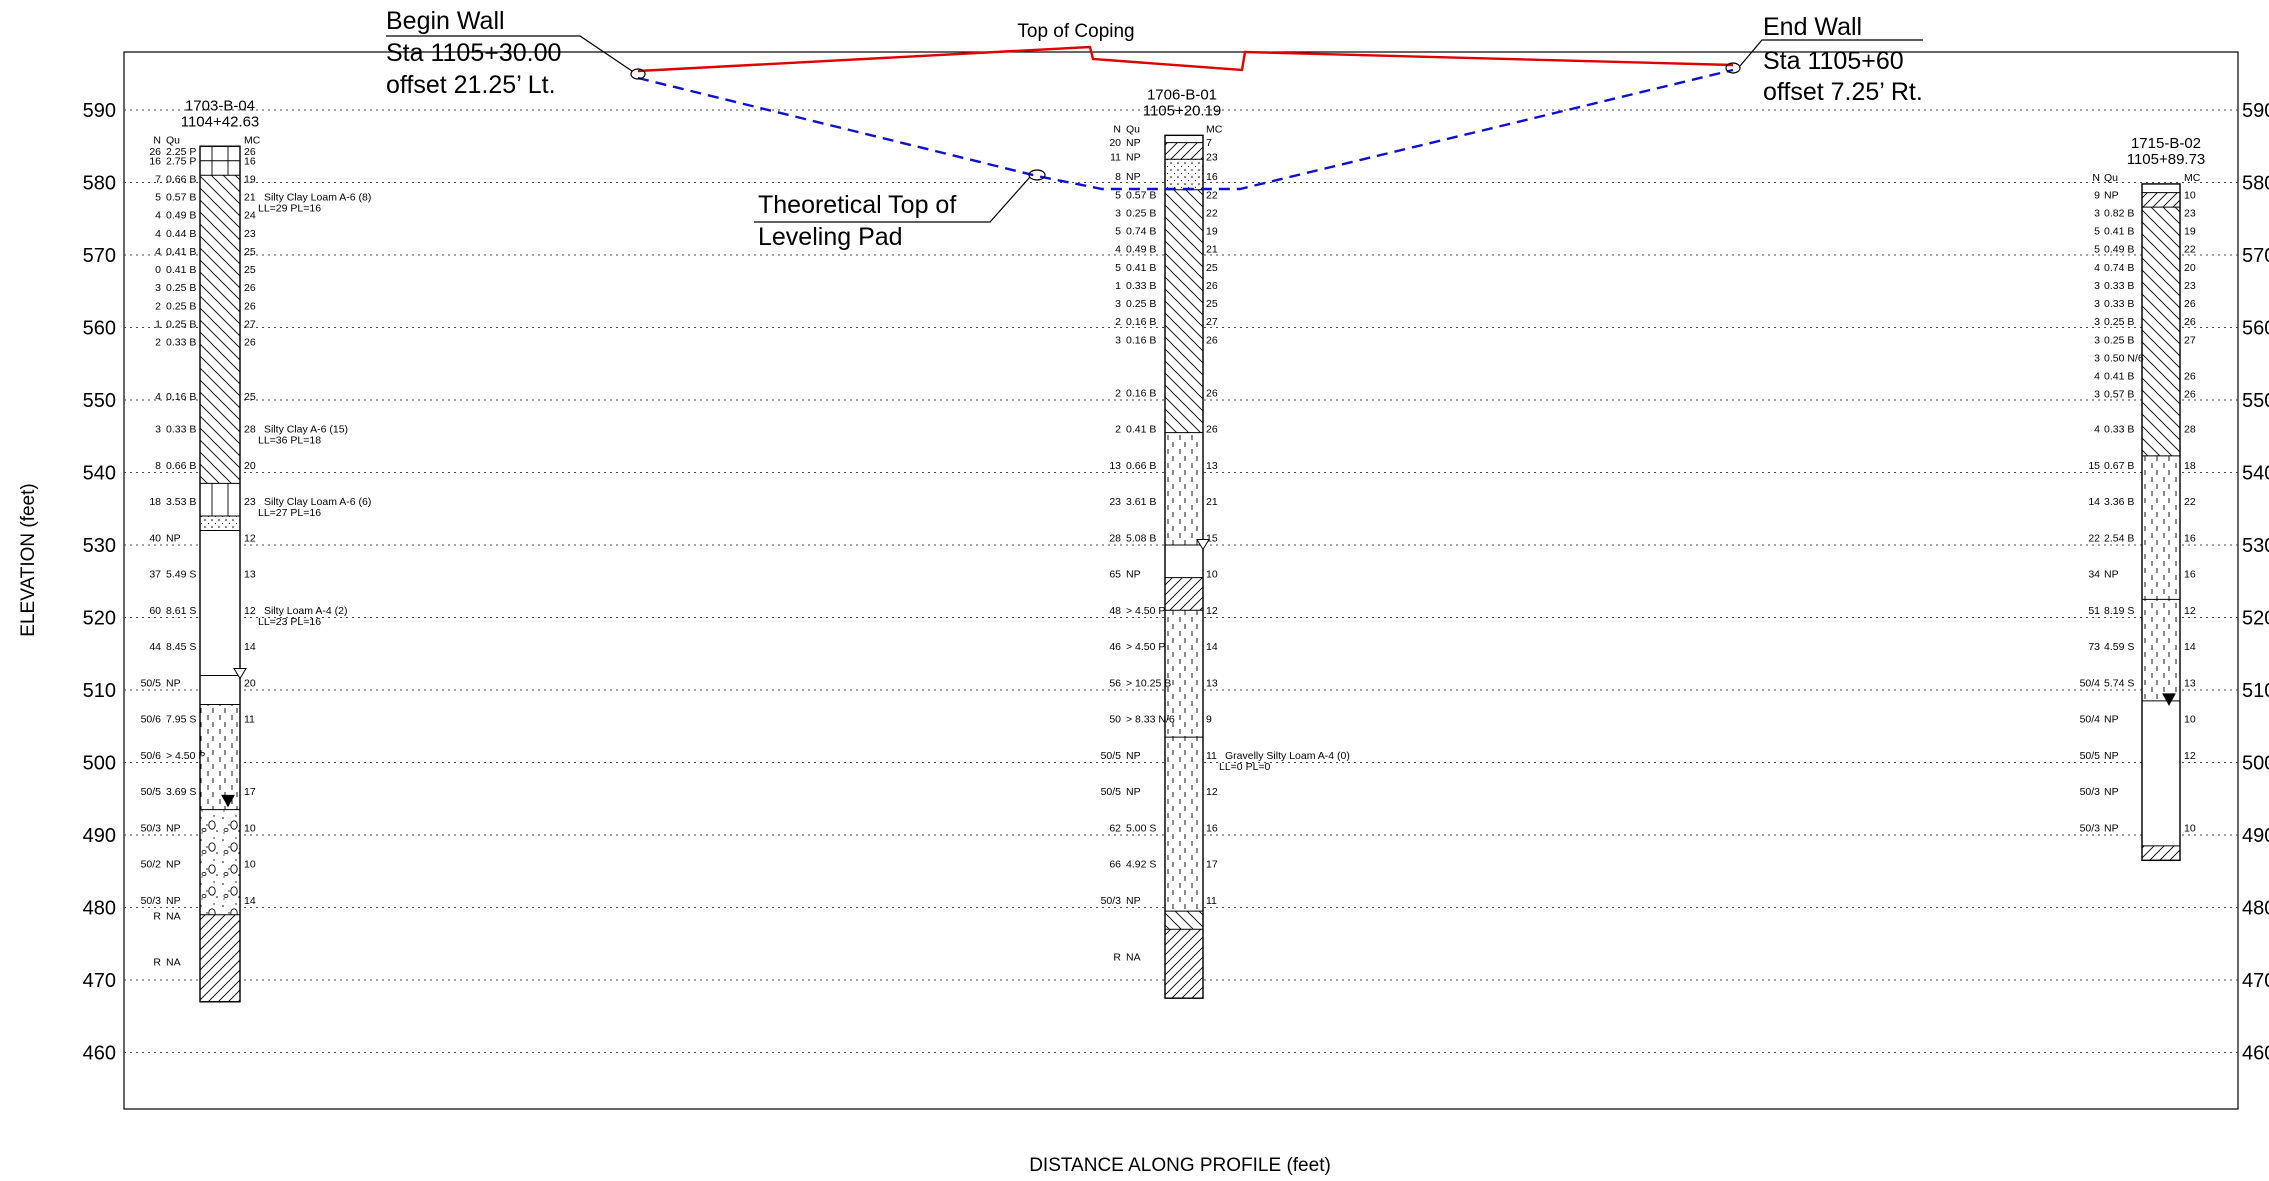 Image resolution: width=2269 pixels, height=1181 pixels. What do you see at coordinates (1145, 647) in the screenshot?
I see `unconfined-strength: > 4.50 P` at bounding box center [1145, 647].